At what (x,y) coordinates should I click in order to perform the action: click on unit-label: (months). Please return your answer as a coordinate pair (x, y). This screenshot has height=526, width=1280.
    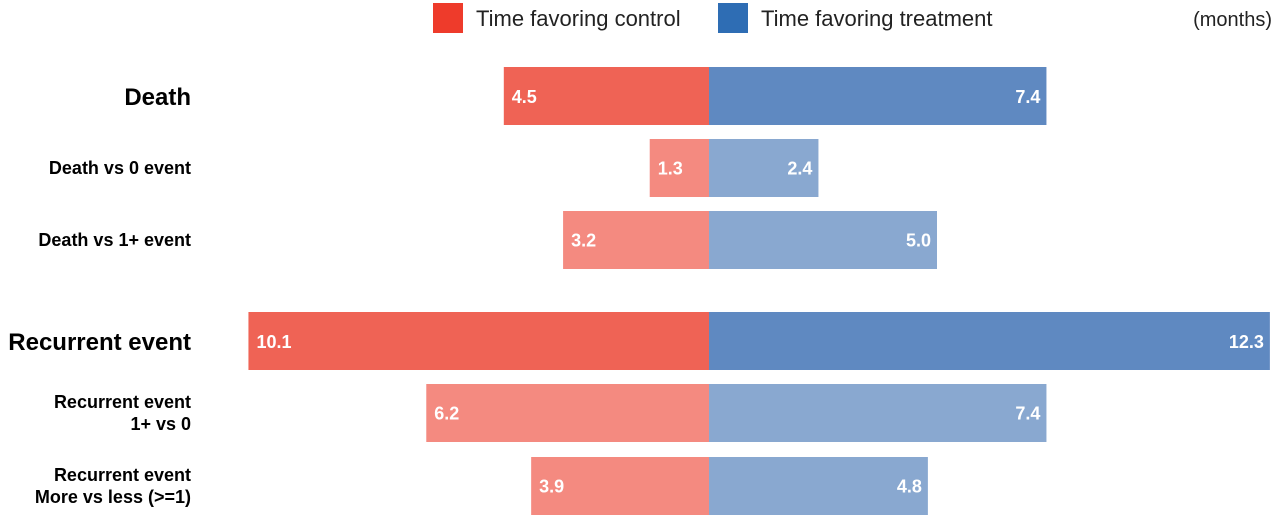
    Looking at the image, I should click on (1232, 20).